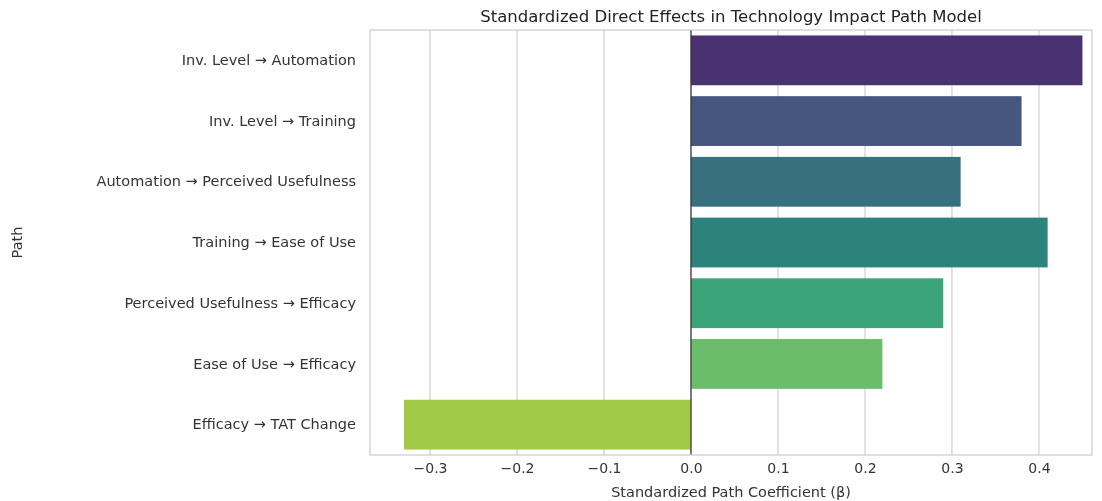  What do you see at coordinates (274, 242) in the screenshot?
I see `y-tick-label: Training → Ease of Use` at bounding box center [274, 242].